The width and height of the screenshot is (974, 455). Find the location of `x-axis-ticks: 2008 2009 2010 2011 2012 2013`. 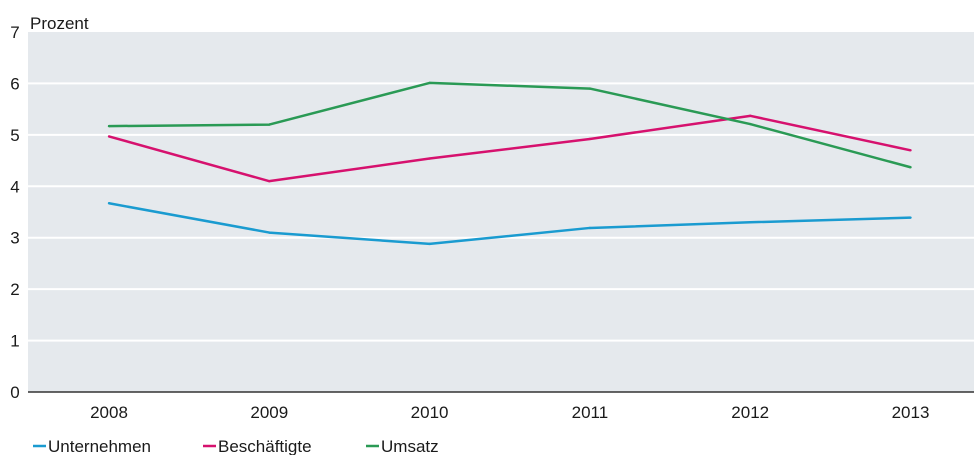

x-axis-ticks: 2008 2009 2010 2011 2012 2013 is located at coordinates (509, 412).